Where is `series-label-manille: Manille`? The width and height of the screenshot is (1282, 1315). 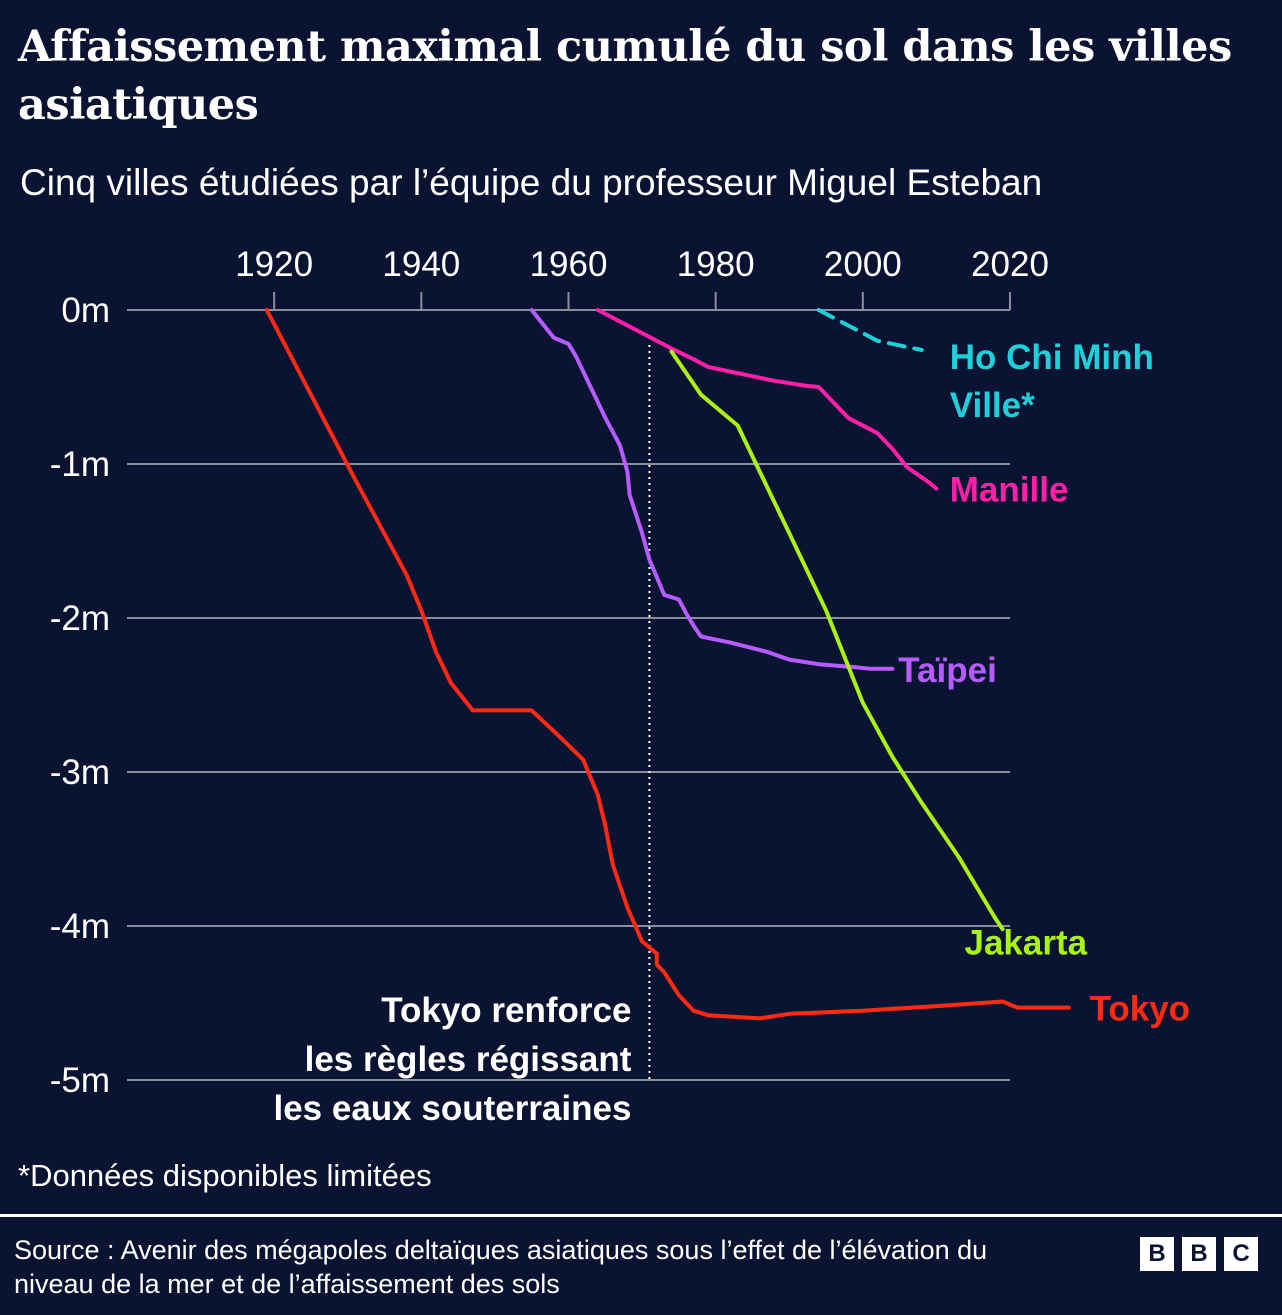 series-label-manille: Manille is located at coordinates (1009, 490).